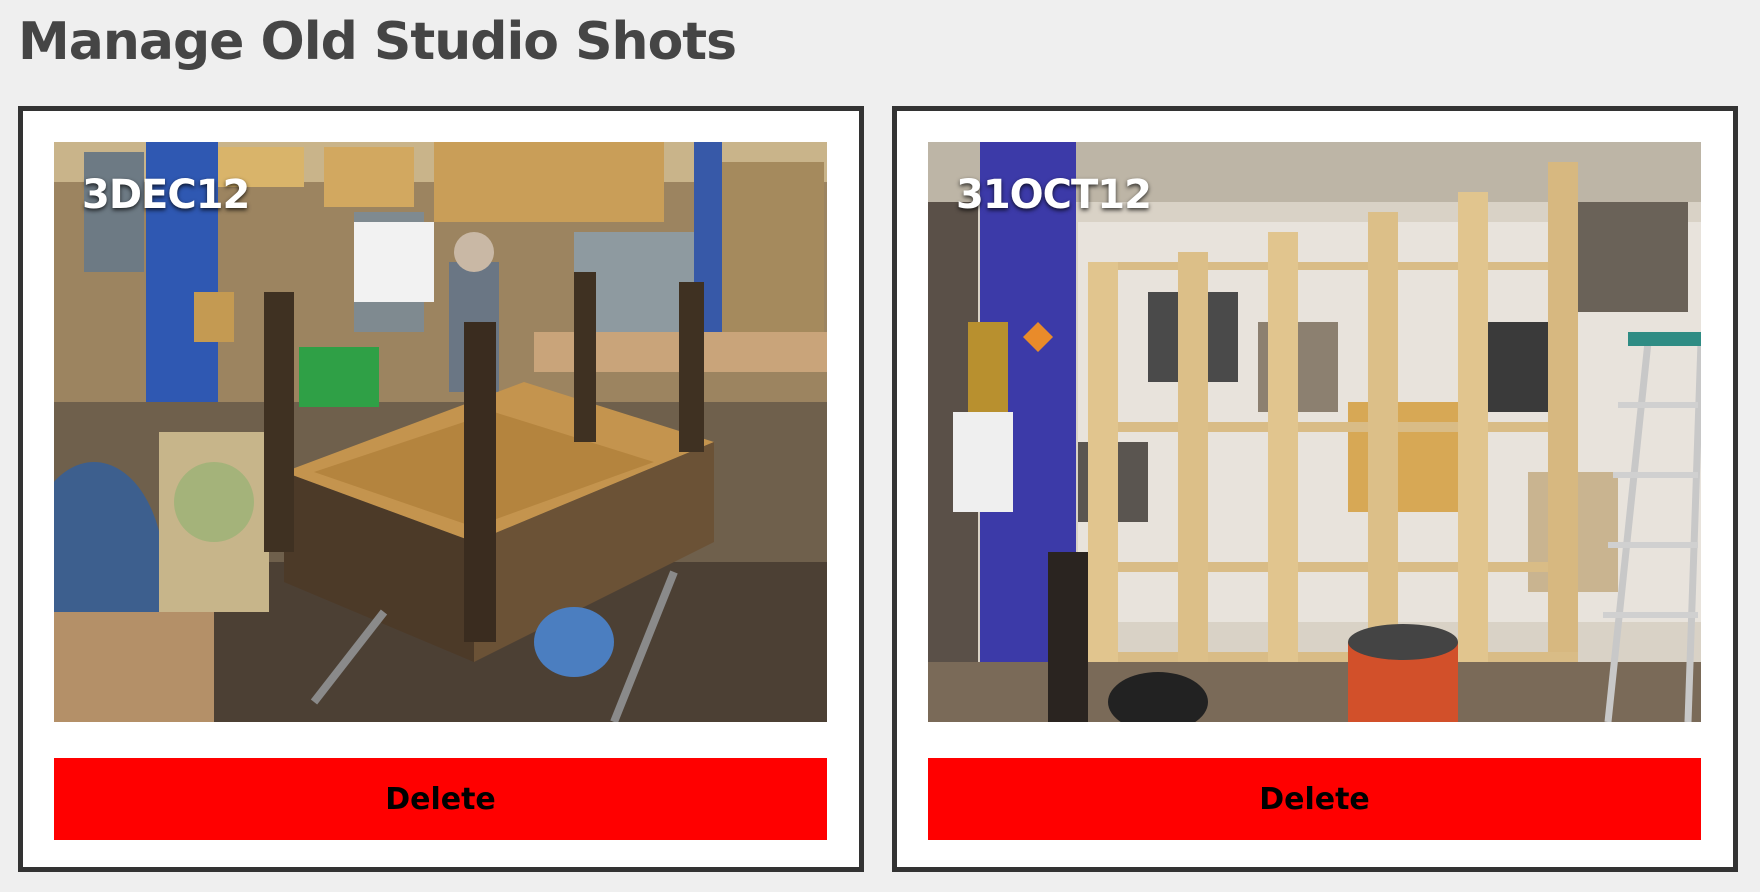 The height and width of the screenshot is (892, 1760). What do you see at coordinates (166, 195) in the screenshot?
I see `shot-date-label: 3DEC12` at bounding box center [166, 195].